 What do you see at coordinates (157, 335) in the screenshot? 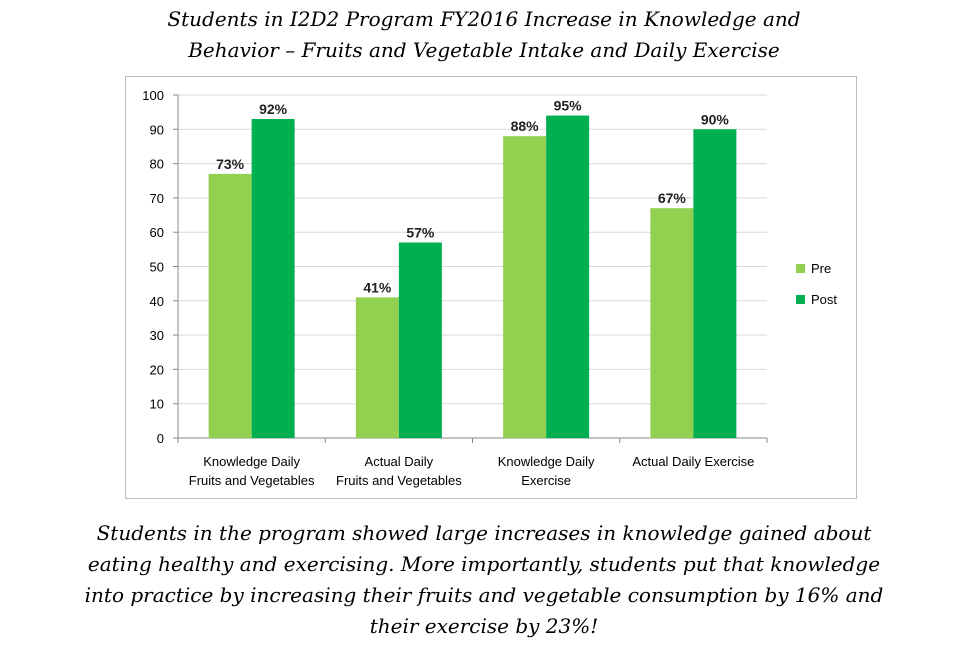
I see `y-tick-label: 30` at bounding box center [157, 335].